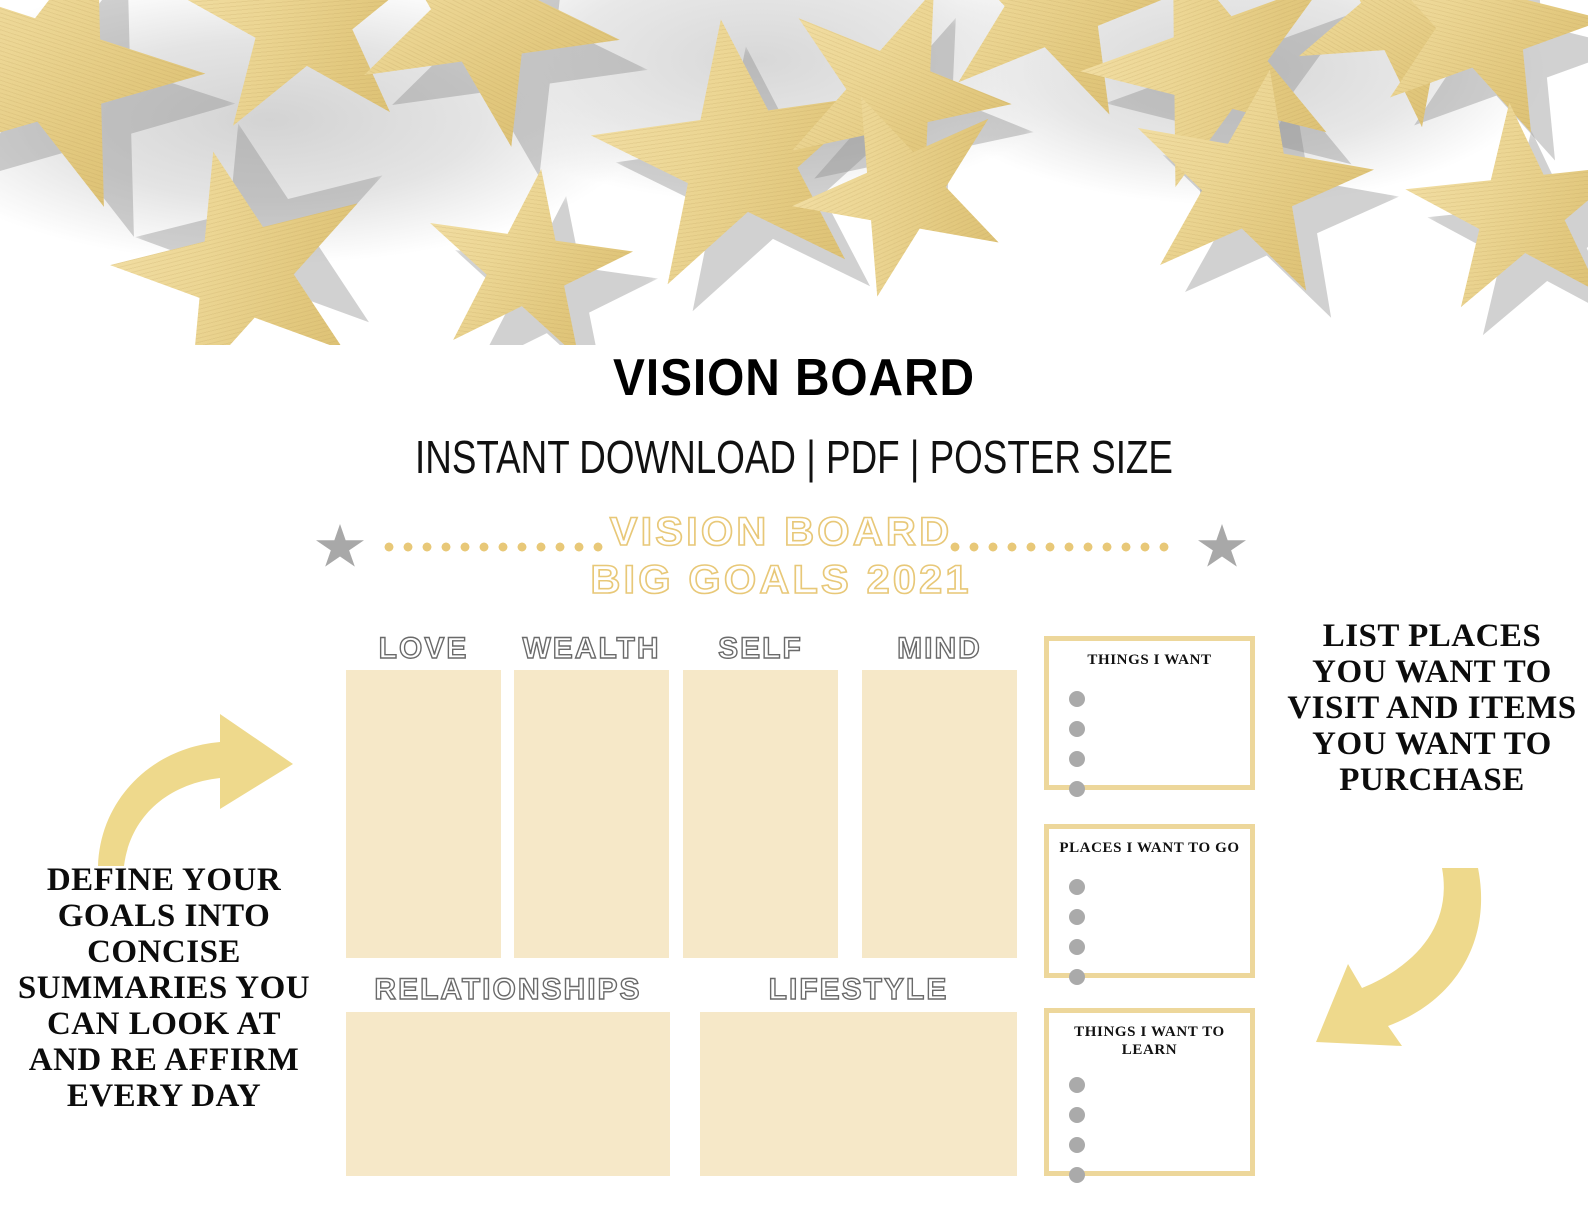 The height and width of the screenshot is (1206, 1588). What do you see at coordinates (939, 814) in the screenshot?
I see `column-box-mind` at bounding box center [939, 814].